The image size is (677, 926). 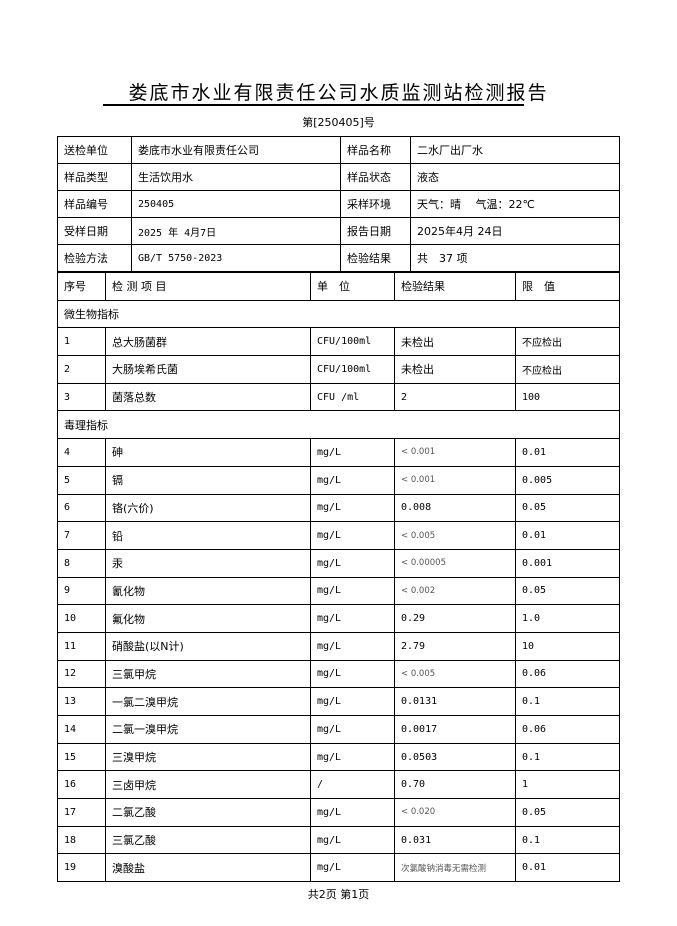 I want to click on table-row: 6 铬(六价) mg/L 0.008 0.05, so click(x=338, y=508).